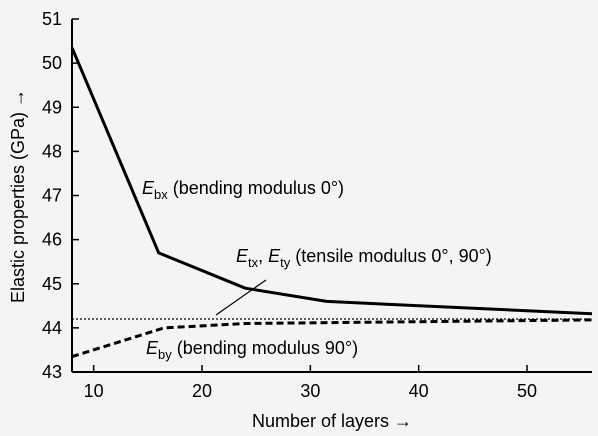 The width and height of the screenshot is (598, 436). What do you see at coordinates (332, 421) in the screenshot?
I see `x-axis-title: Number of layers →` at bounding box center [332, 421].